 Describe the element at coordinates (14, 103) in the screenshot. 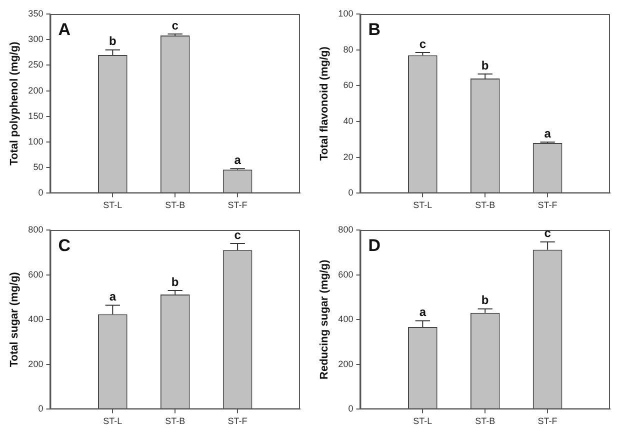

I see `y-axis-title: Total polyphenol (mg/g)` at that location.